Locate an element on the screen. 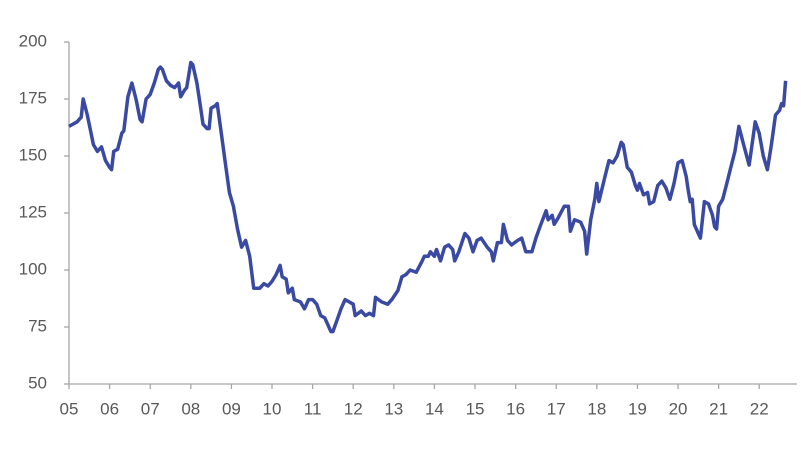 The image size is (801, 450). x-tick-label: 21 is located at coordinates (718, 408).